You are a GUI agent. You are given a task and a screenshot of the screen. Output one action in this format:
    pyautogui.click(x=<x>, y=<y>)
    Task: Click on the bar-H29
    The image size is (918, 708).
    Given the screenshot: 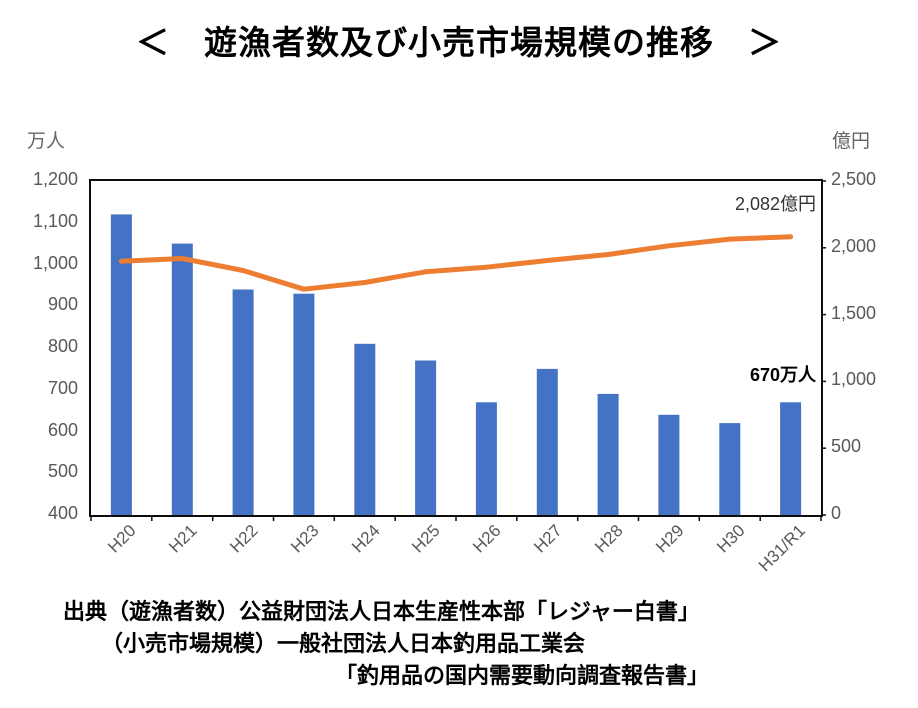 What is the action you would take?
    pyautogui.click(x=669, y=464)
    